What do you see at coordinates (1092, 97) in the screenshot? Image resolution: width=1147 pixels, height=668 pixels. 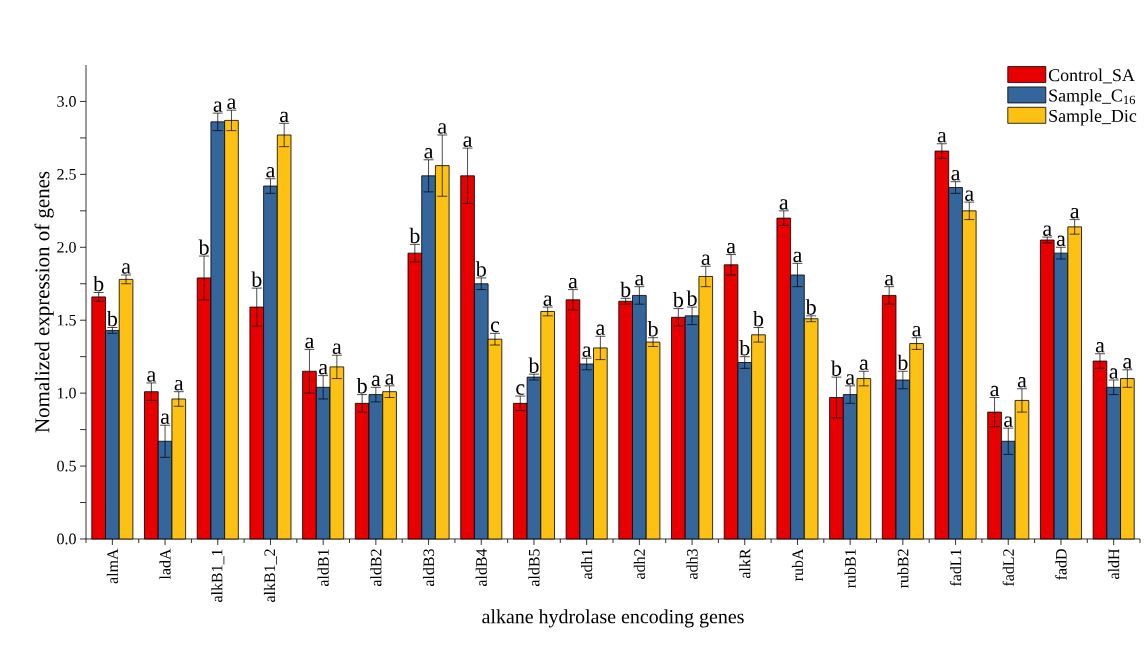 I see `legend-label: Sample_C$_{16}$` at bounding box center [1092, 97].